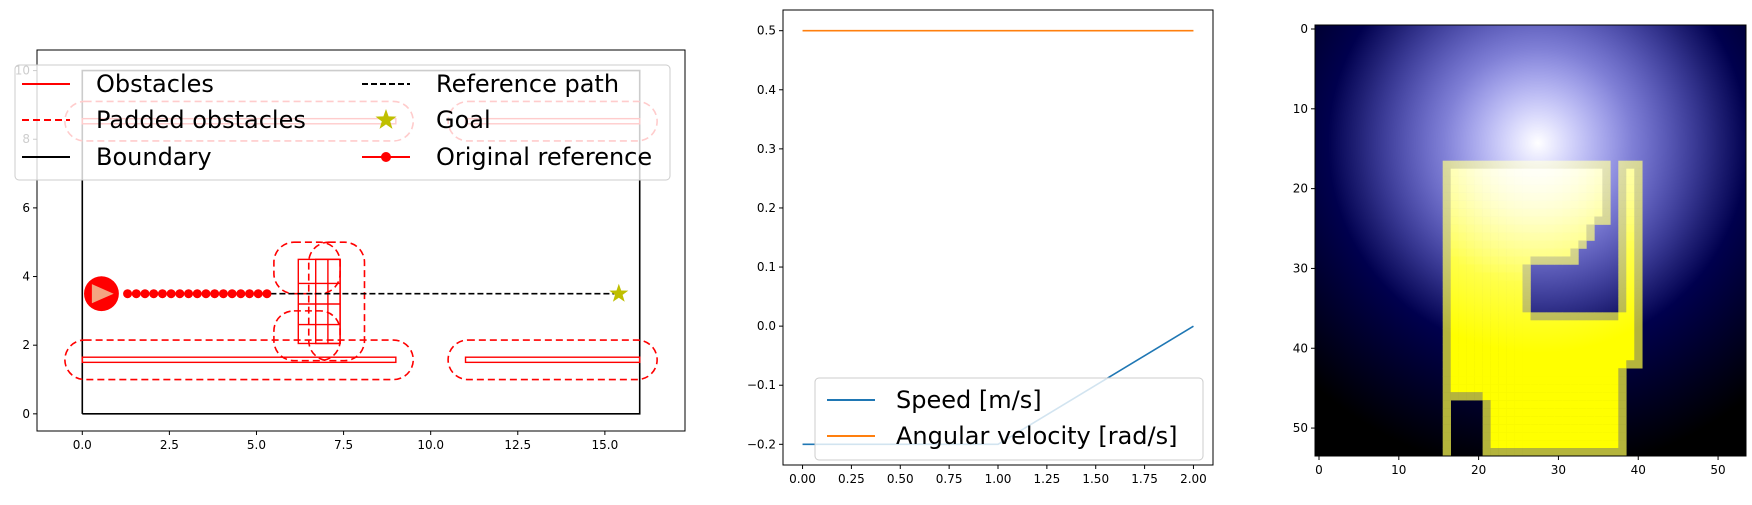 The width and height of the screenshot is (1752, 505). Describe the element at coordinates (154, 157) in the screenshot. I see `legend-label: Boundary` at that location.